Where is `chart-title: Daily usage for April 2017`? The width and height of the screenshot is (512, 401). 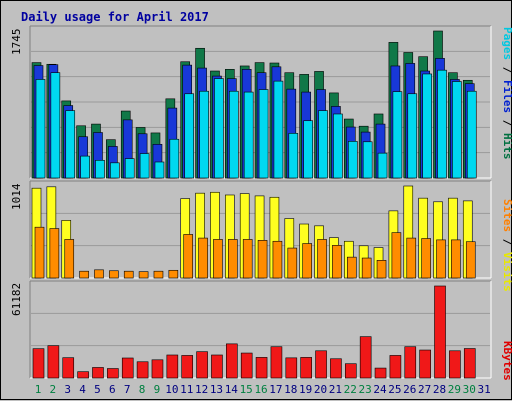 chart-title: Daily usage for April 2017 is located at coordinates (115, 17).